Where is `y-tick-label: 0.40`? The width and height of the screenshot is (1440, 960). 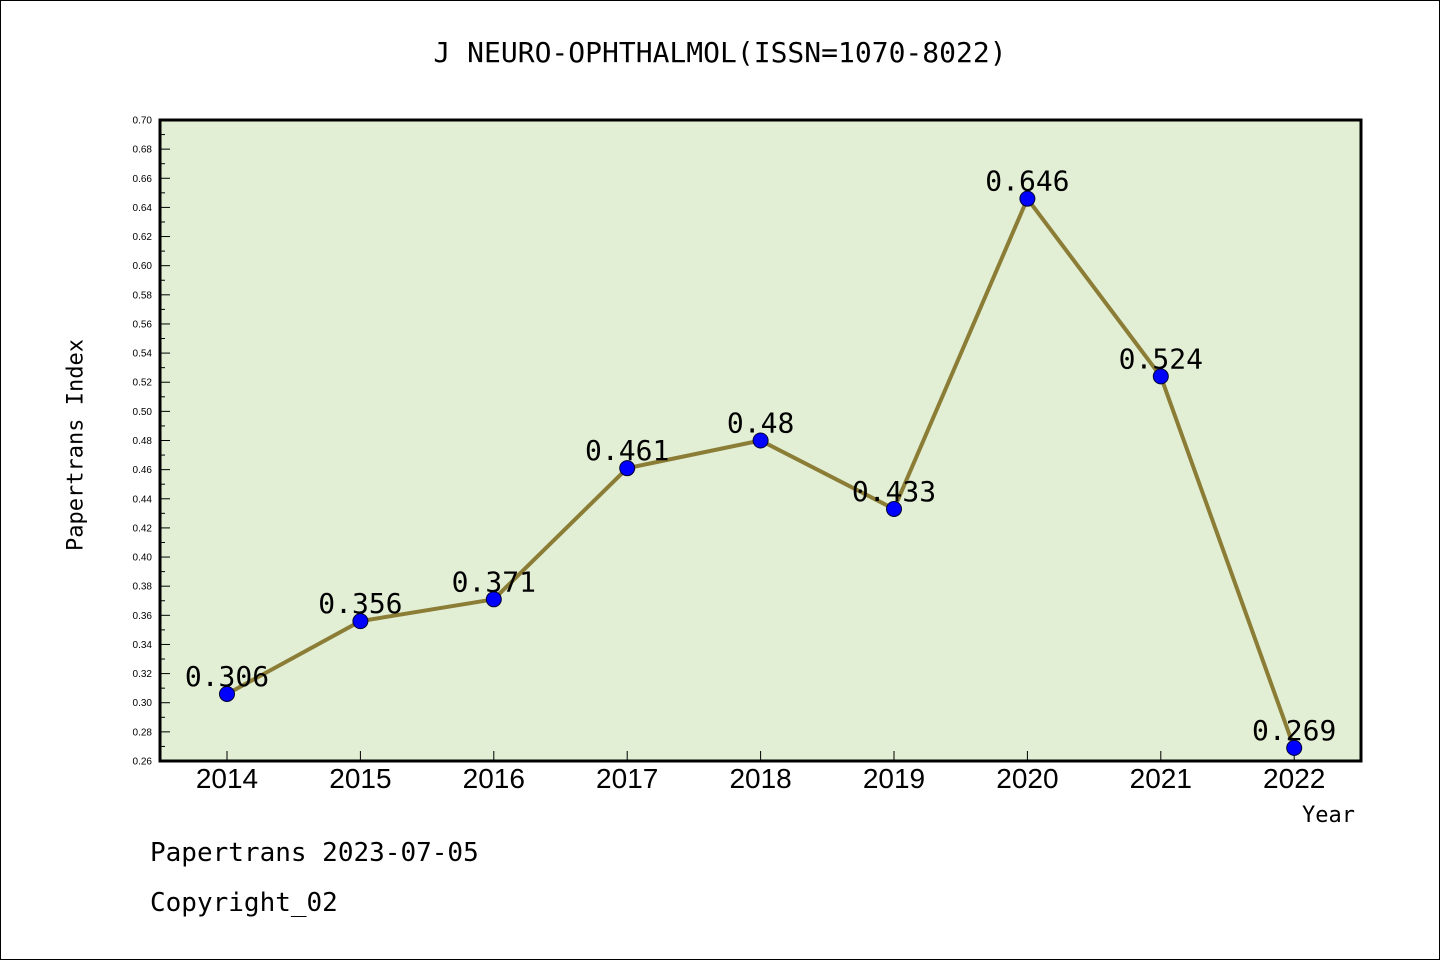 y-tick-label: 0.40 is located at coordinates (143, 558).